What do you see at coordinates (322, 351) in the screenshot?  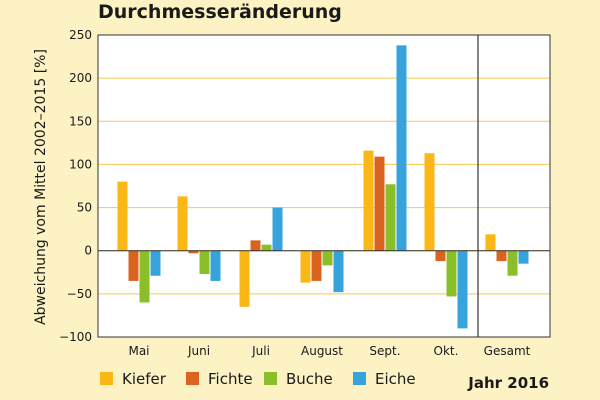 I see `x-tick-label: August` at bounding box center [322, 351].